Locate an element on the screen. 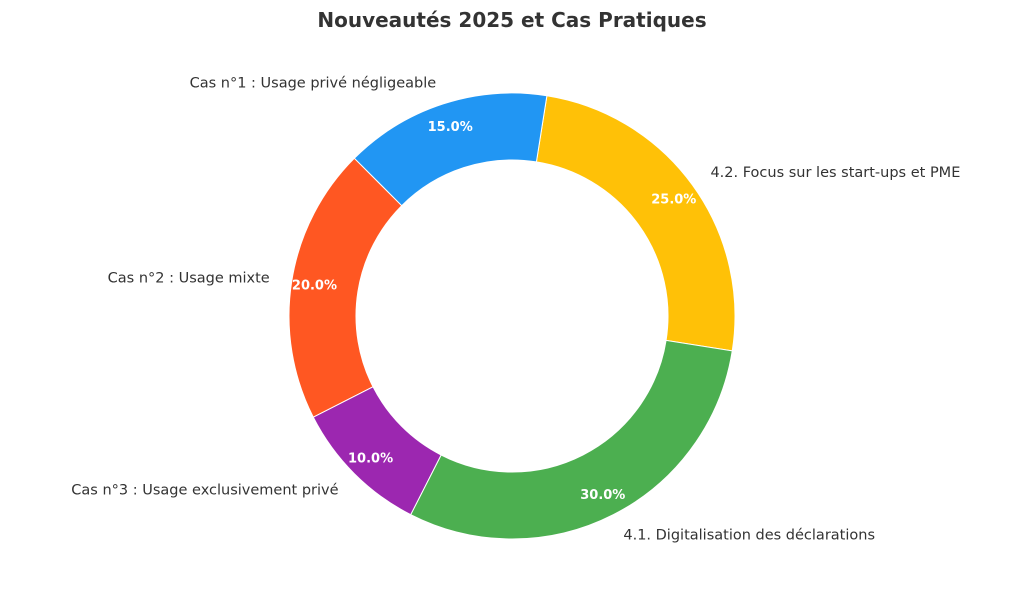 This screenshot has height=606, width=1024. slice-percentage: 15.0% is located at coordinates (450, 127).